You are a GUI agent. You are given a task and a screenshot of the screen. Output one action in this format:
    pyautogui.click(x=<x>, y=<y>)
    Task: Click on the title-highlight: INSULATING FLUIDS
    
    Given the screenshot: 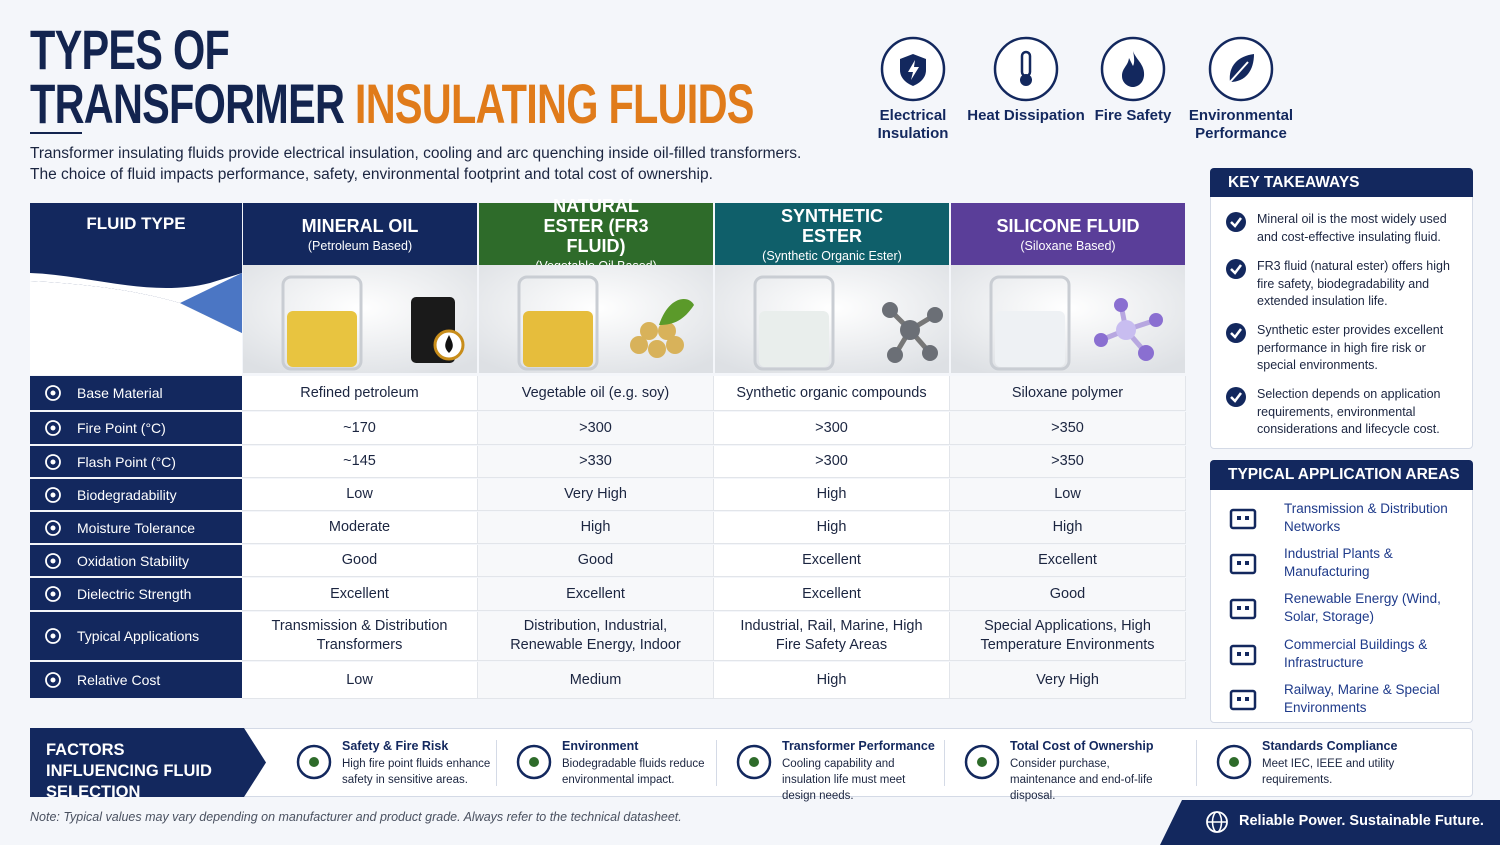 What is the action you would take?
    pyautogui.click(x=554, y=103)
    